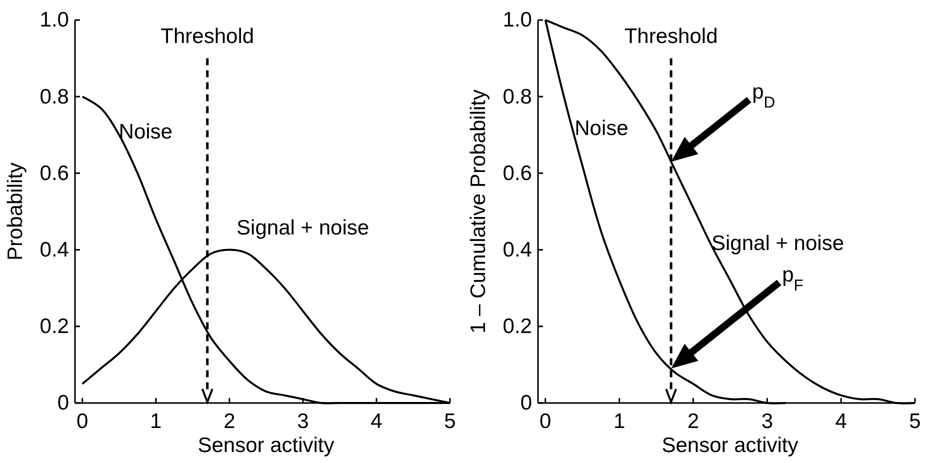 This screenshot has width=930, height=462. What do you see at coordinates (764, 96) in the screenshot?
I see `annotation: p$_{D}$` at bounding box center [764, 96].